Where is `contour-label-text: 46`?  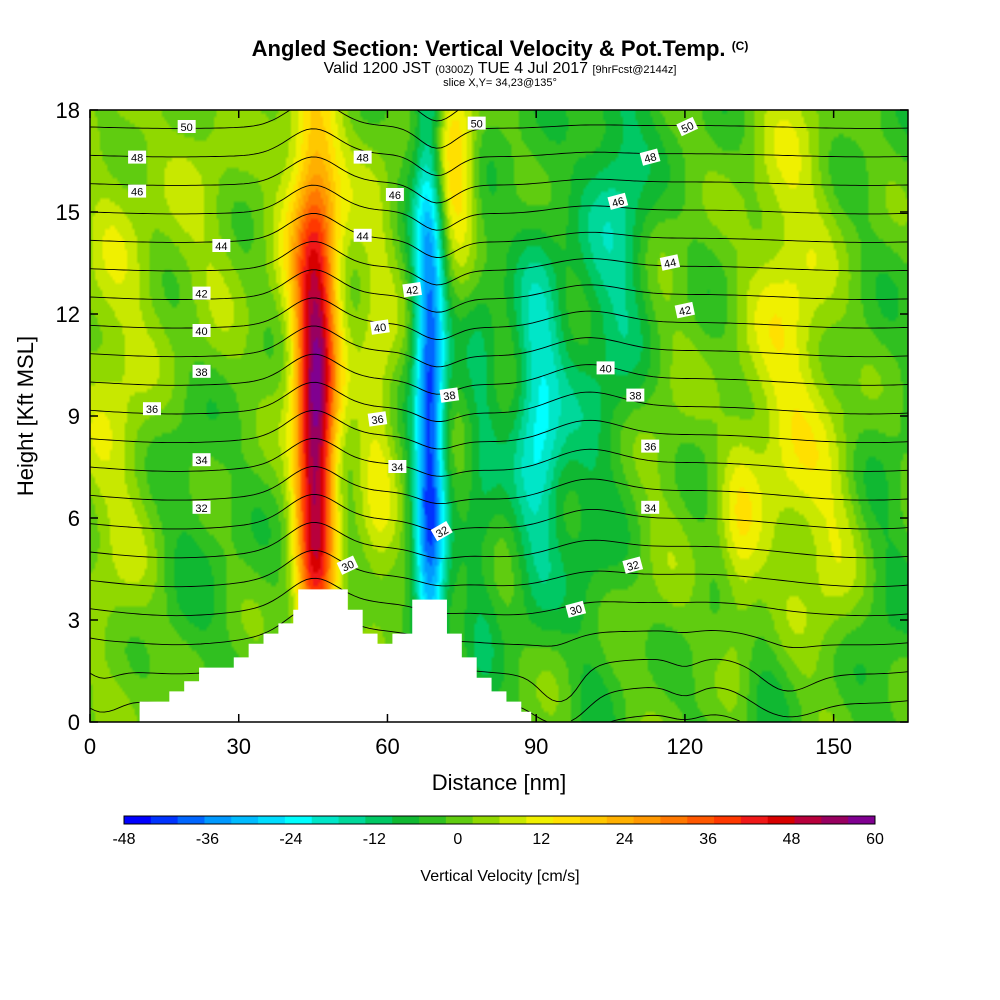
contour-label-text: 46 is located at coordinates (395, 196).